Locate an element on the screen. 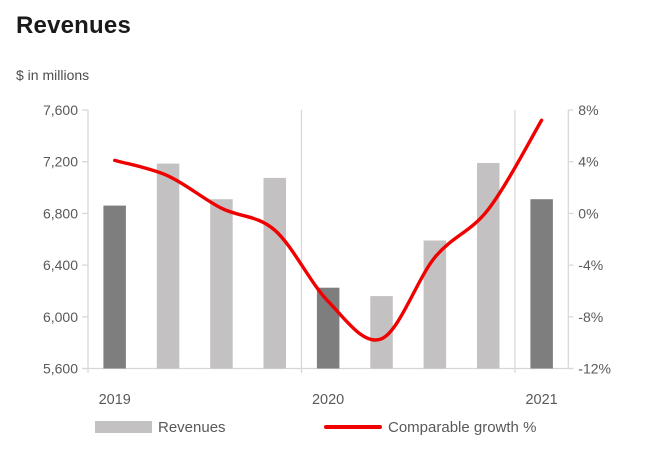 The image size is (652, 465). left-axis-tick-label: 7,600 is located at coordinates (60, 110).